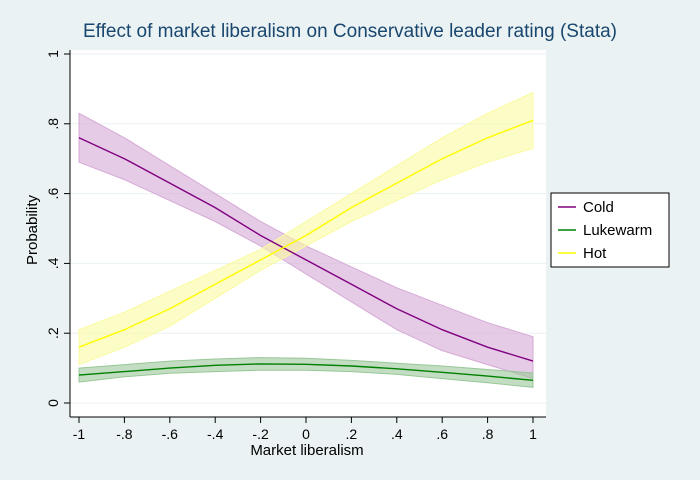 The width and height of the screenshot is (700, 480). Describe the element at coordinates (617, 230) in the screenshot. I see `legend-label-lukewarm: Lukewarm` at that location.